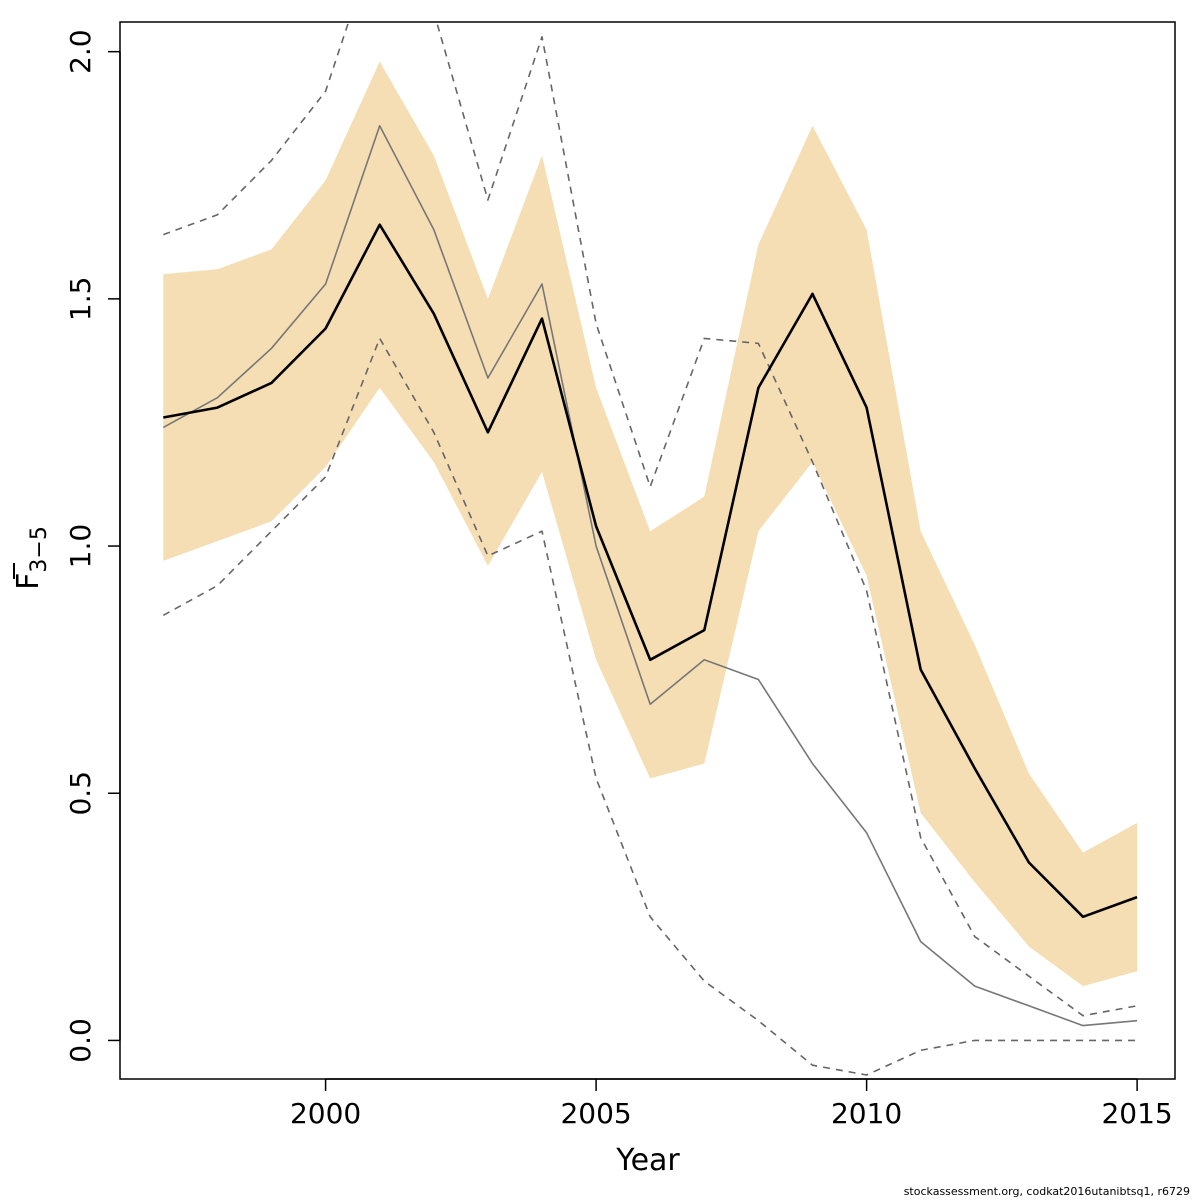 This screenshot has width=1200, height=1200. What do you see at coordinates (647, 1160) in the screenshot?
I see `x-axis-title: Year` at bounding box center [647, 1160].